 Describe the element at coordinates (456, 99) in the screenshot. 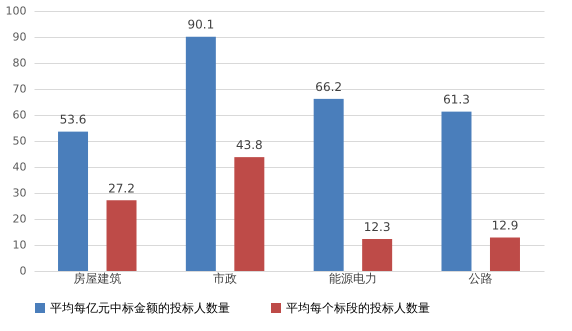

I see `data-label: 61.3` at that location.